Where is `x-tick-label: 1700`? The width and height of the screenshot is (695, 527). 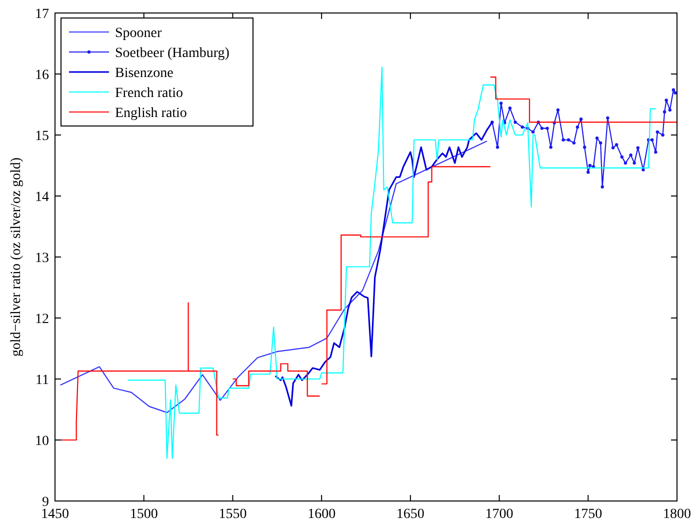
x-tick-label: 1700 is located at coordinates (499, 514).